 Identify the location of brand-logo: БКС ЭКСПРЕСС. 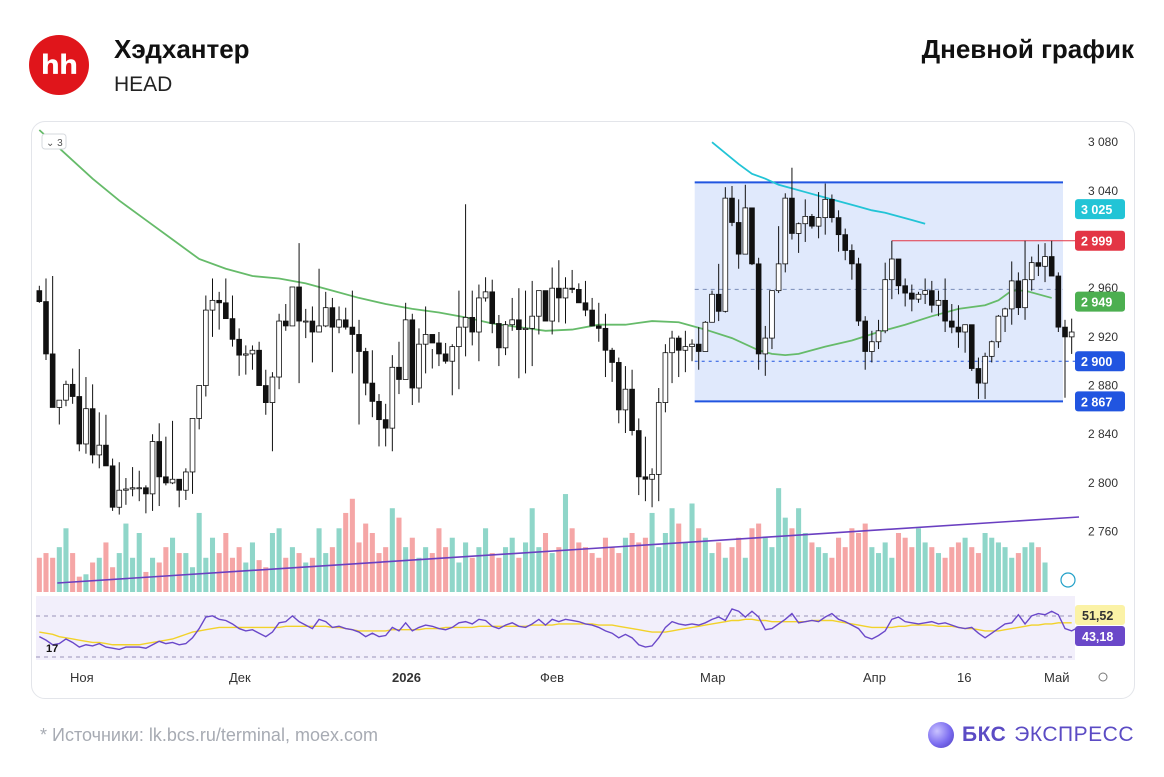
(1030, 735).